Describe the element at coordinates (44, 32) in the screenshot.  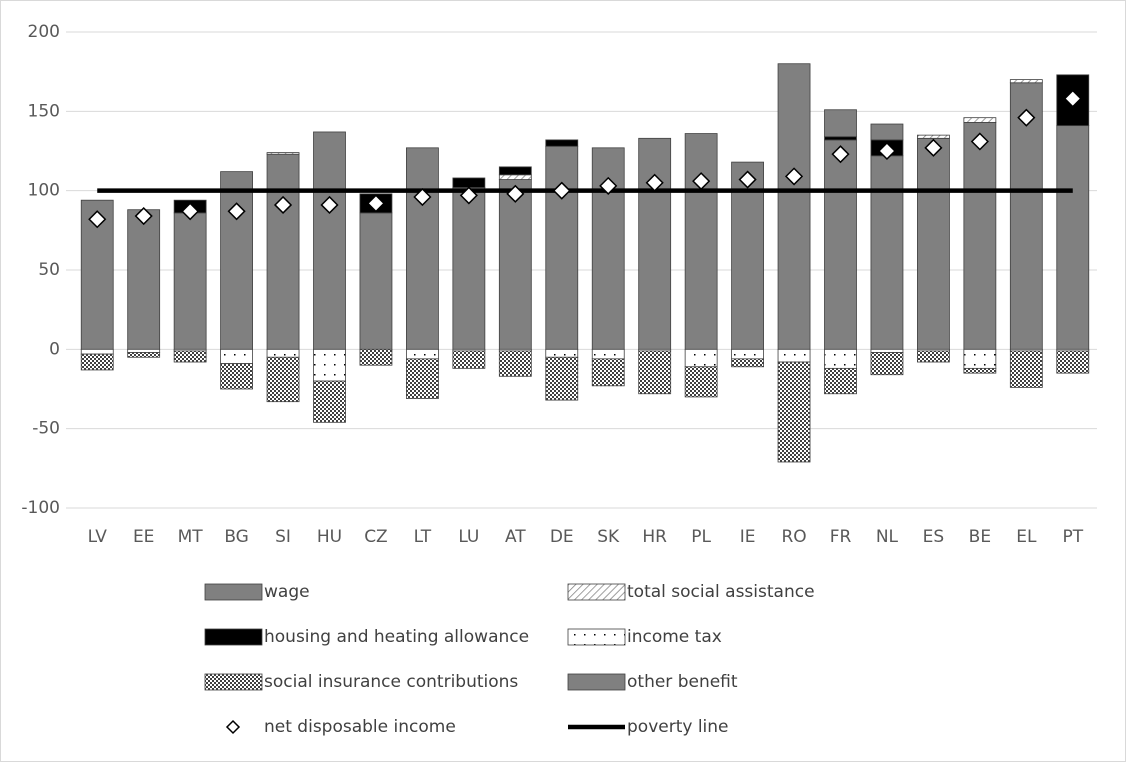
I see `y-tick-label: 200` at that location.